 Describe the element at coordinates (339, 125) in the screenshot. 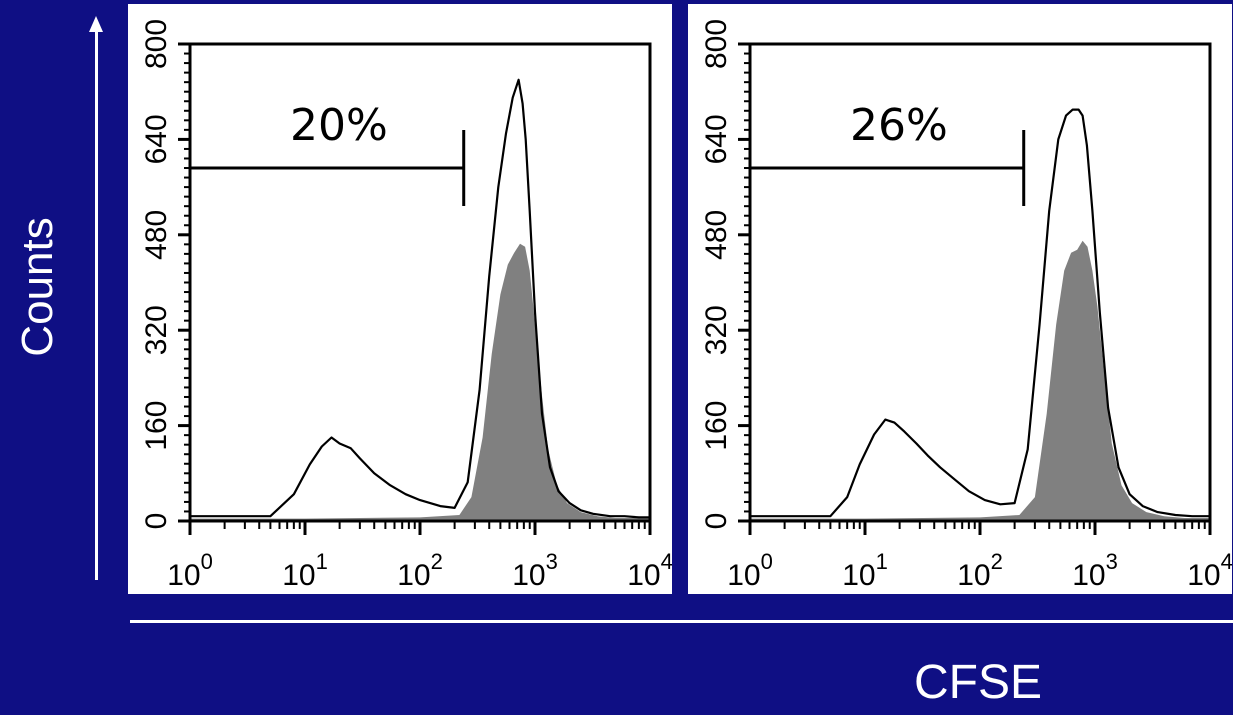

I see `gate-percent-label: 20%` at that location.